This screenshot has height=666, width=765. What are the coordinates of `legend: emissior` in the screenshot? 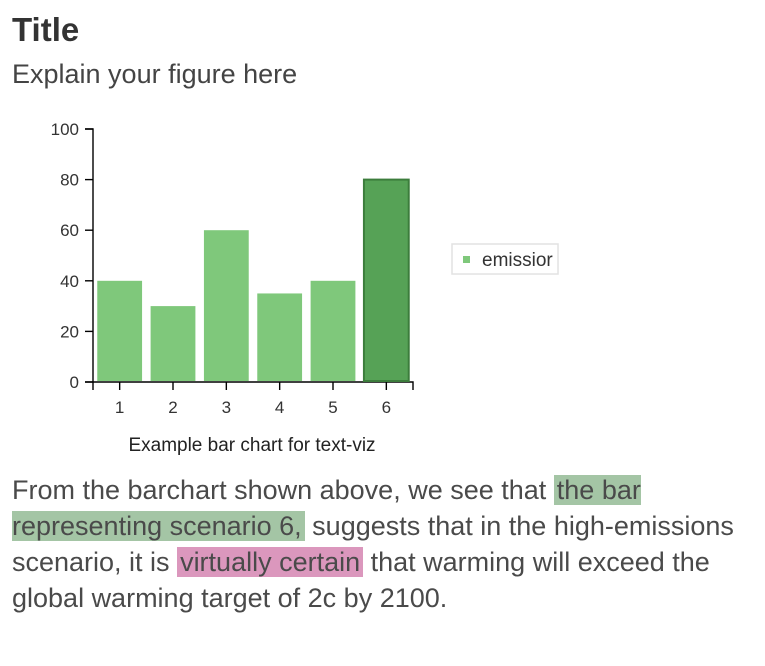 It's located at (505, 259).